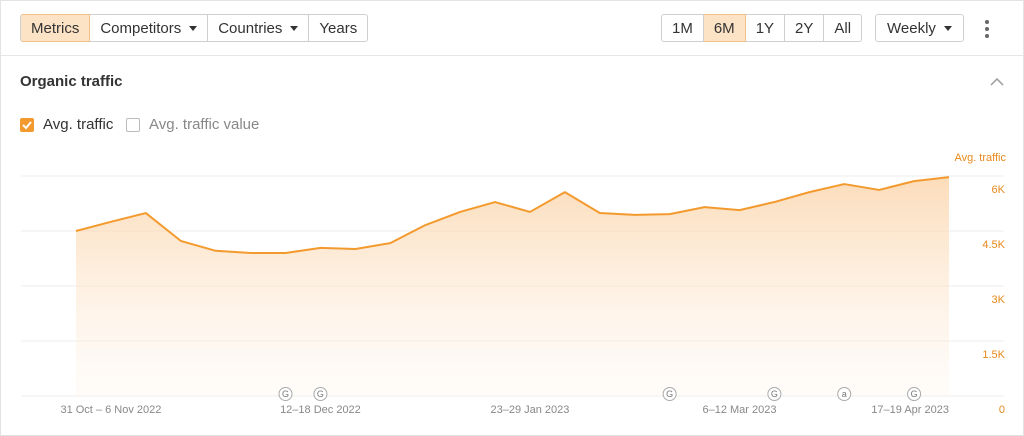 This screenshot has height=436, width=1024. I want to click on toolbar-button: 2Y, so click(805, 28).